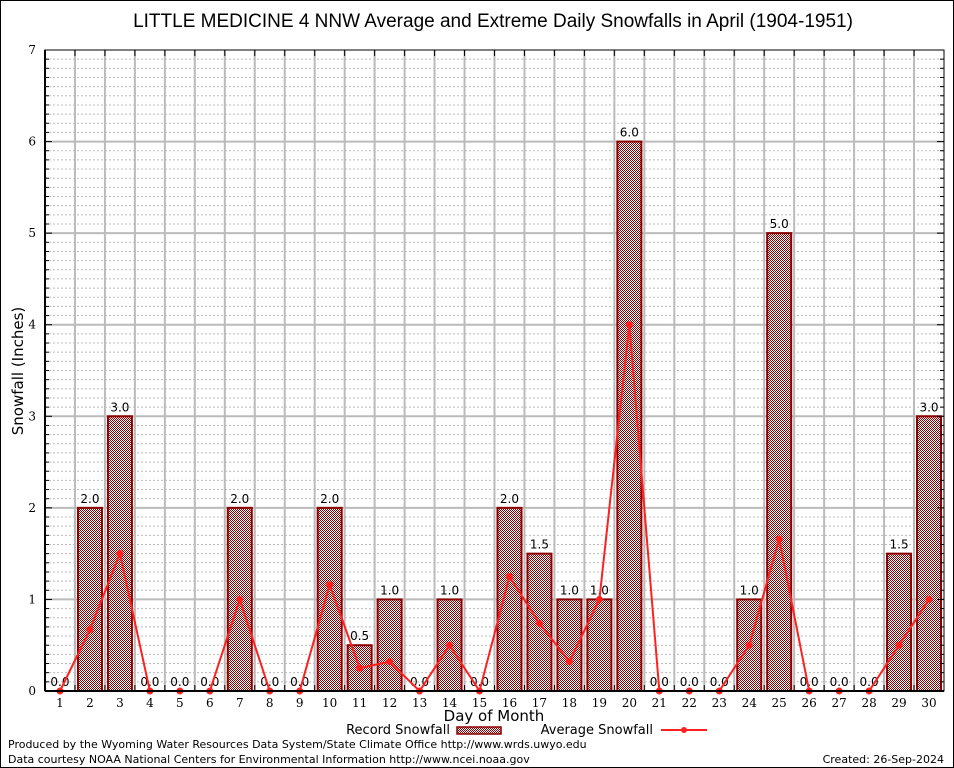 The height and width of the screenshot is (768, 954). Describe the element at coordinates (359, 636) in the screenshot. I see `bar-label-day-11: 0.5` at that location.